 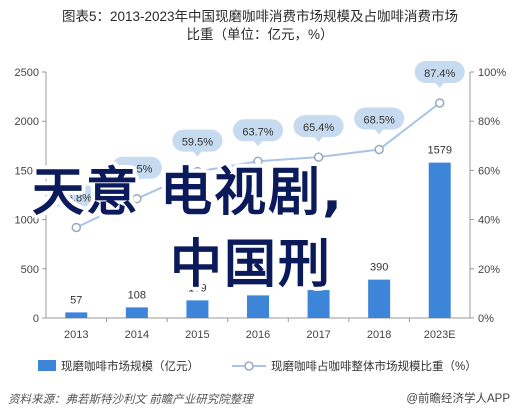 I want to click on line-value-label: 48.5%, so click(x=136, y=170).